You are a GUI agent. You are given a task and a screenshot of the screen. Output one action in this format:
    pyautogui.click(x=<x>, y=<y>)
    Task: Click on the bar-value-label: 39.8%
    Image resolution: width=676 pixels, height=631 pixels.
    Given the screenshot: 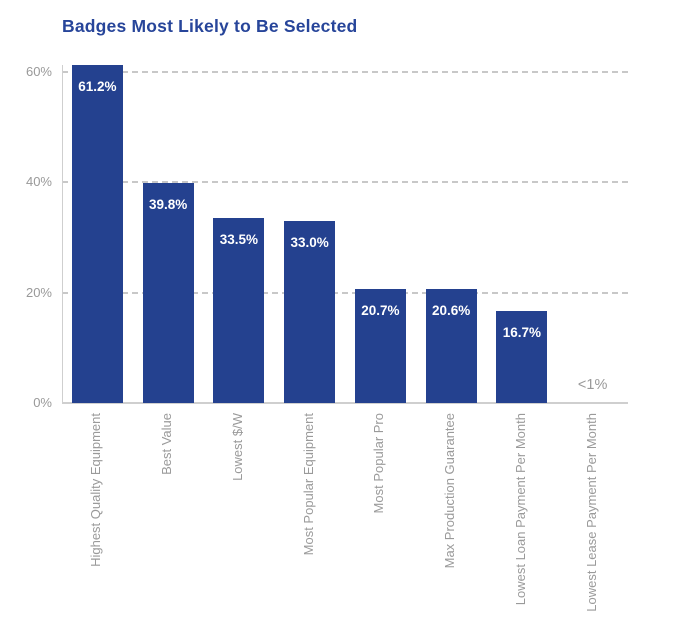 What is the action you would take?
    pyautogui.click(x=168, y=205)
    